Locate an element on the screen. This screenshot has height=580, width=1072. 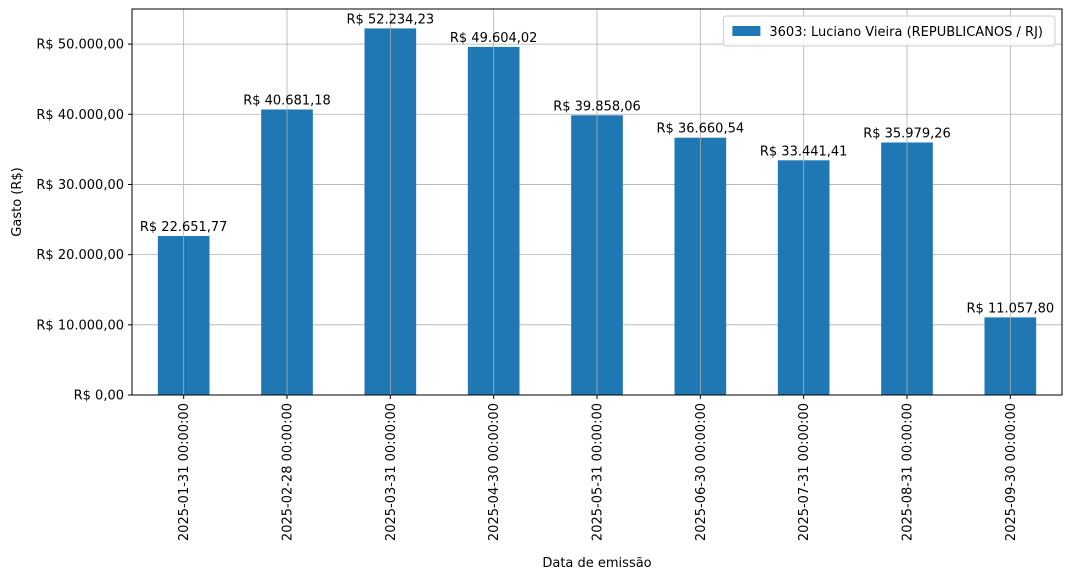
legend-box is located at coordinates (889, 31).